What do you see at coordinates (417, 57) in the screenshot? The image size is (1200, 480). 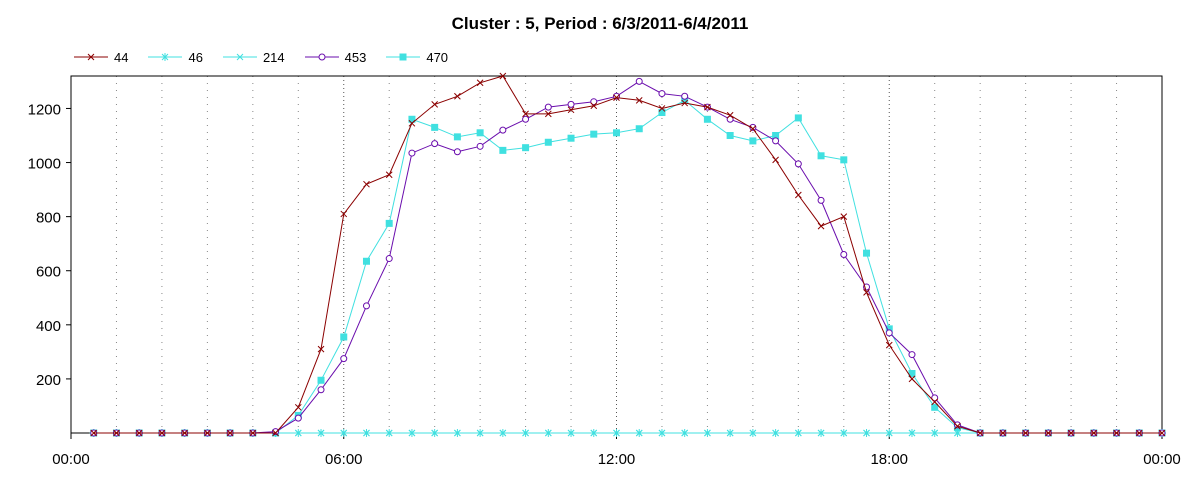 I see `legend-item-470: 470` at bounding box center [417, 57].